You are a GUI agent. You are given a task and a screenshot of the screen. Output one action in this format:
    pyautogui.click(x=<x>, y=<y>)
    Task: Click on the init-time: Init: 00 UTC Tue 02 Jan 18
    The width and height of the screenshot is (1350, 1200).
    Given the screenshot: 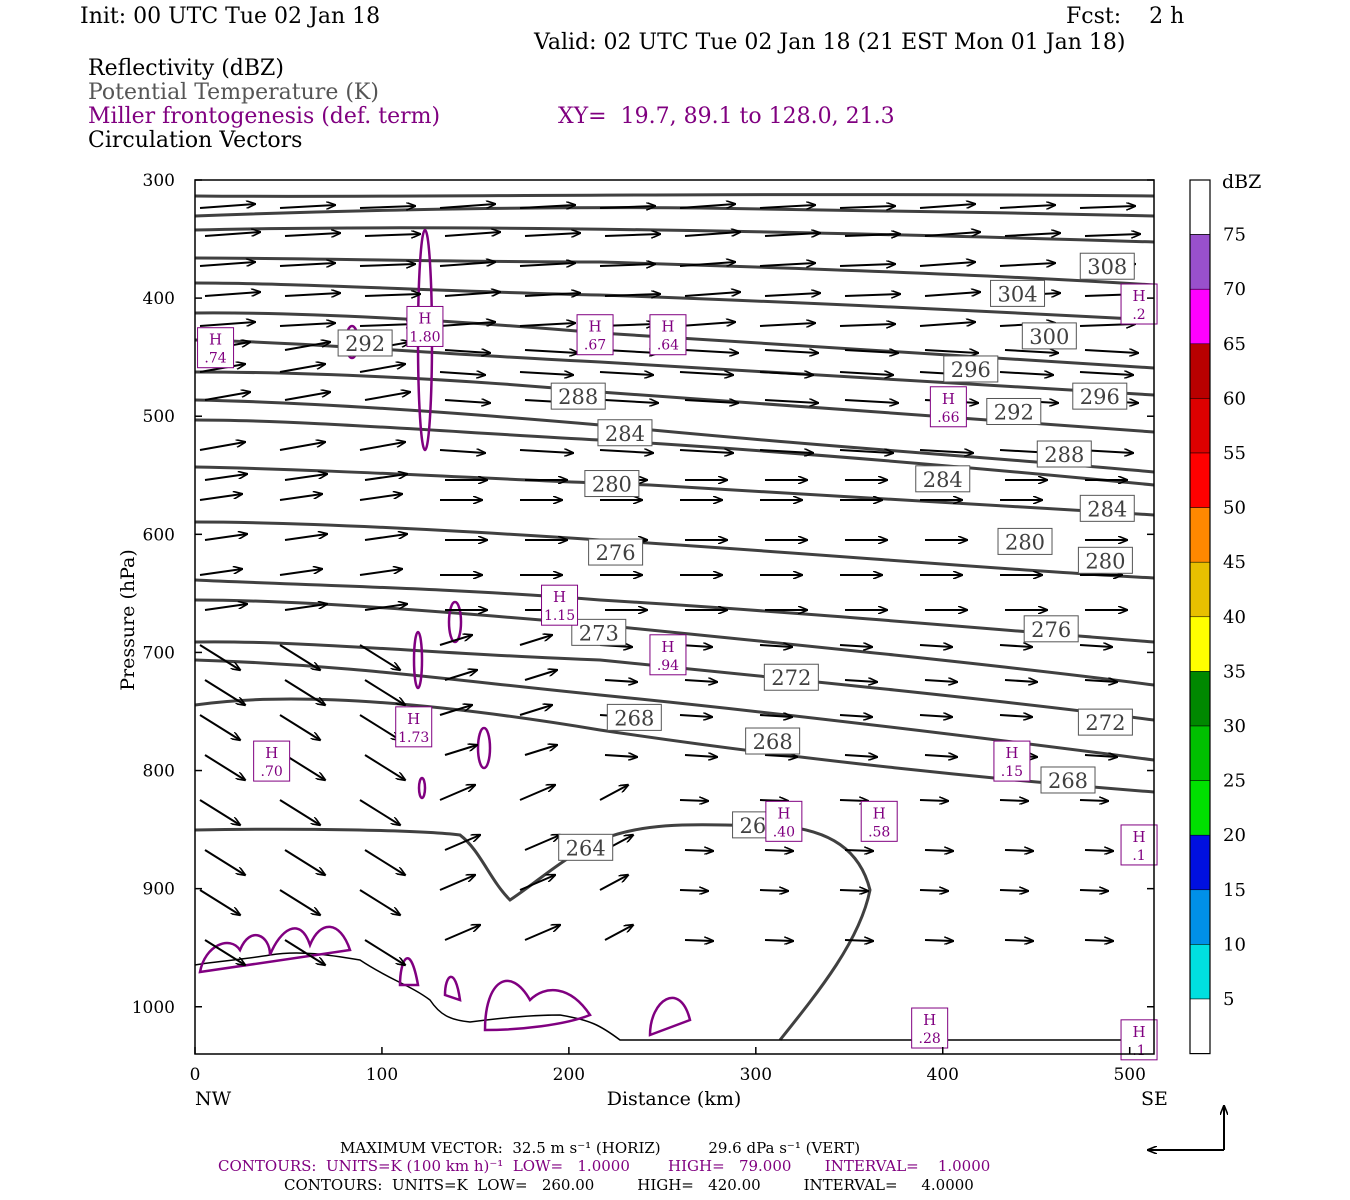 What is the action you would take?
    pyautogui.click(x=230, y=16)
    